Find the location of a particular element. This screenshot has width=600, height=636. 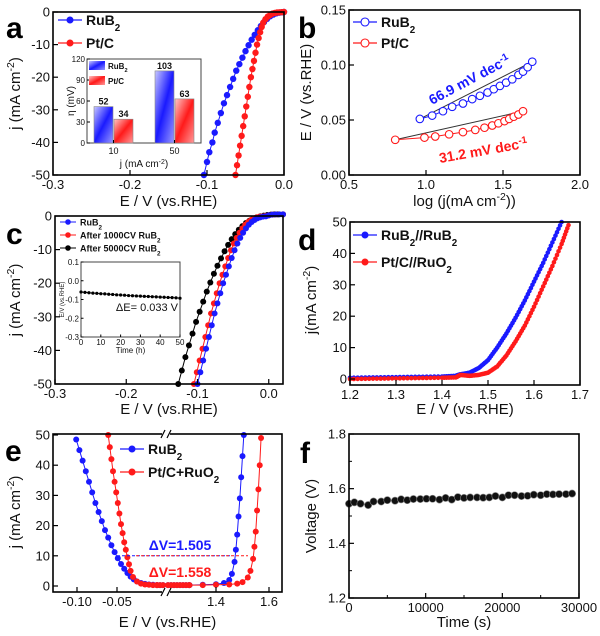

axis-break-gap is located at coordinates (166, 434).